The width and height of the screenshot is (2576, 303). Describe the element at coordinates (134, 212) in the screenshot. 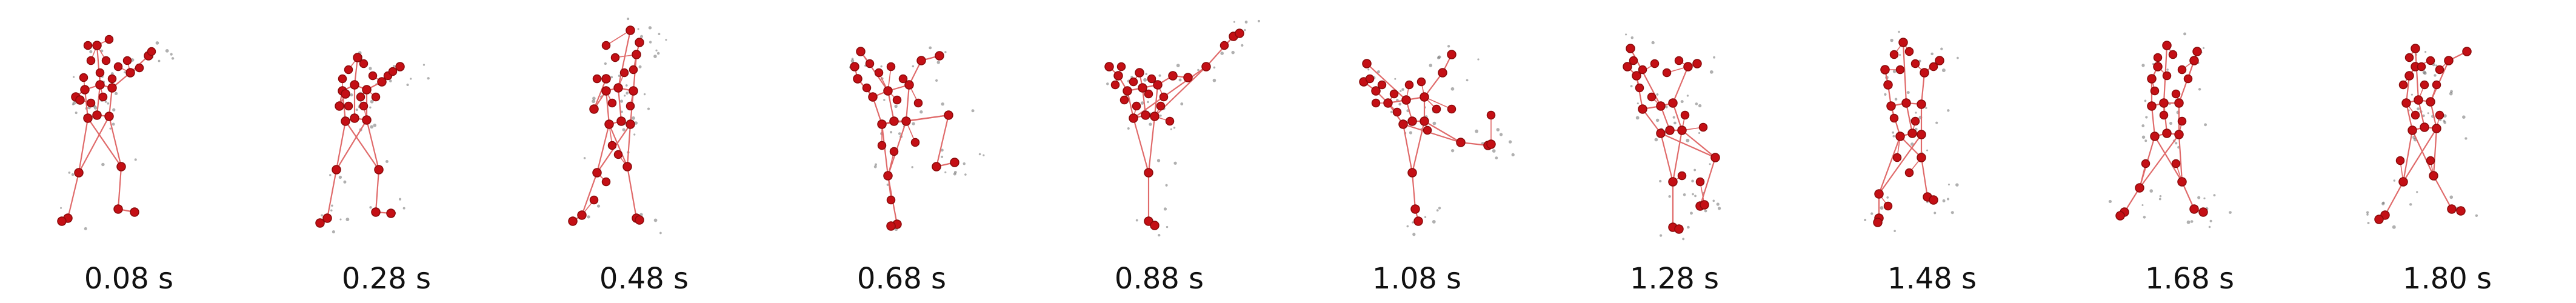

I see `joint-rf` at that location.